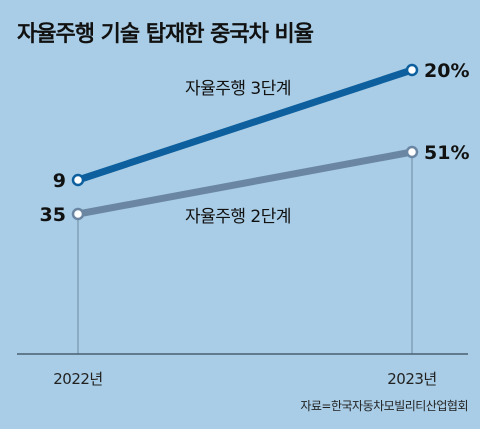  Describe the element at coordinates (77, 379) in the screenshot. I see `x-tick-label: 2022년` at that location.